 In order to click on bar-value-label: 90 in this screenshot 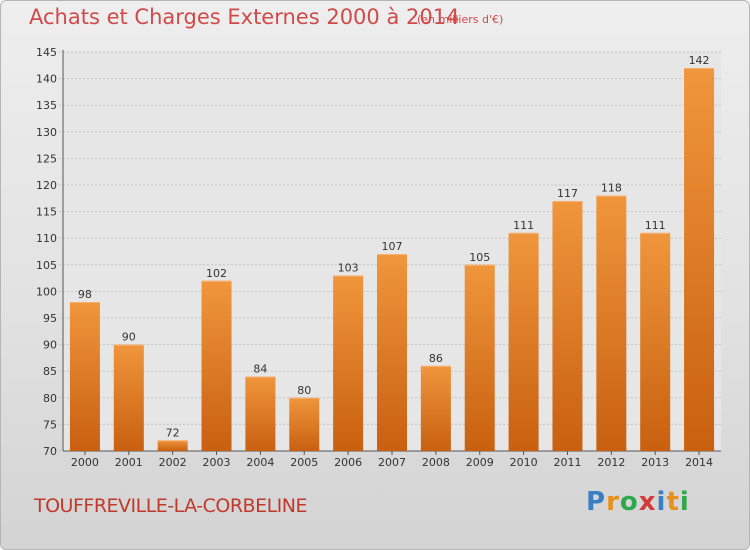, I will do `click(129, 337)`.